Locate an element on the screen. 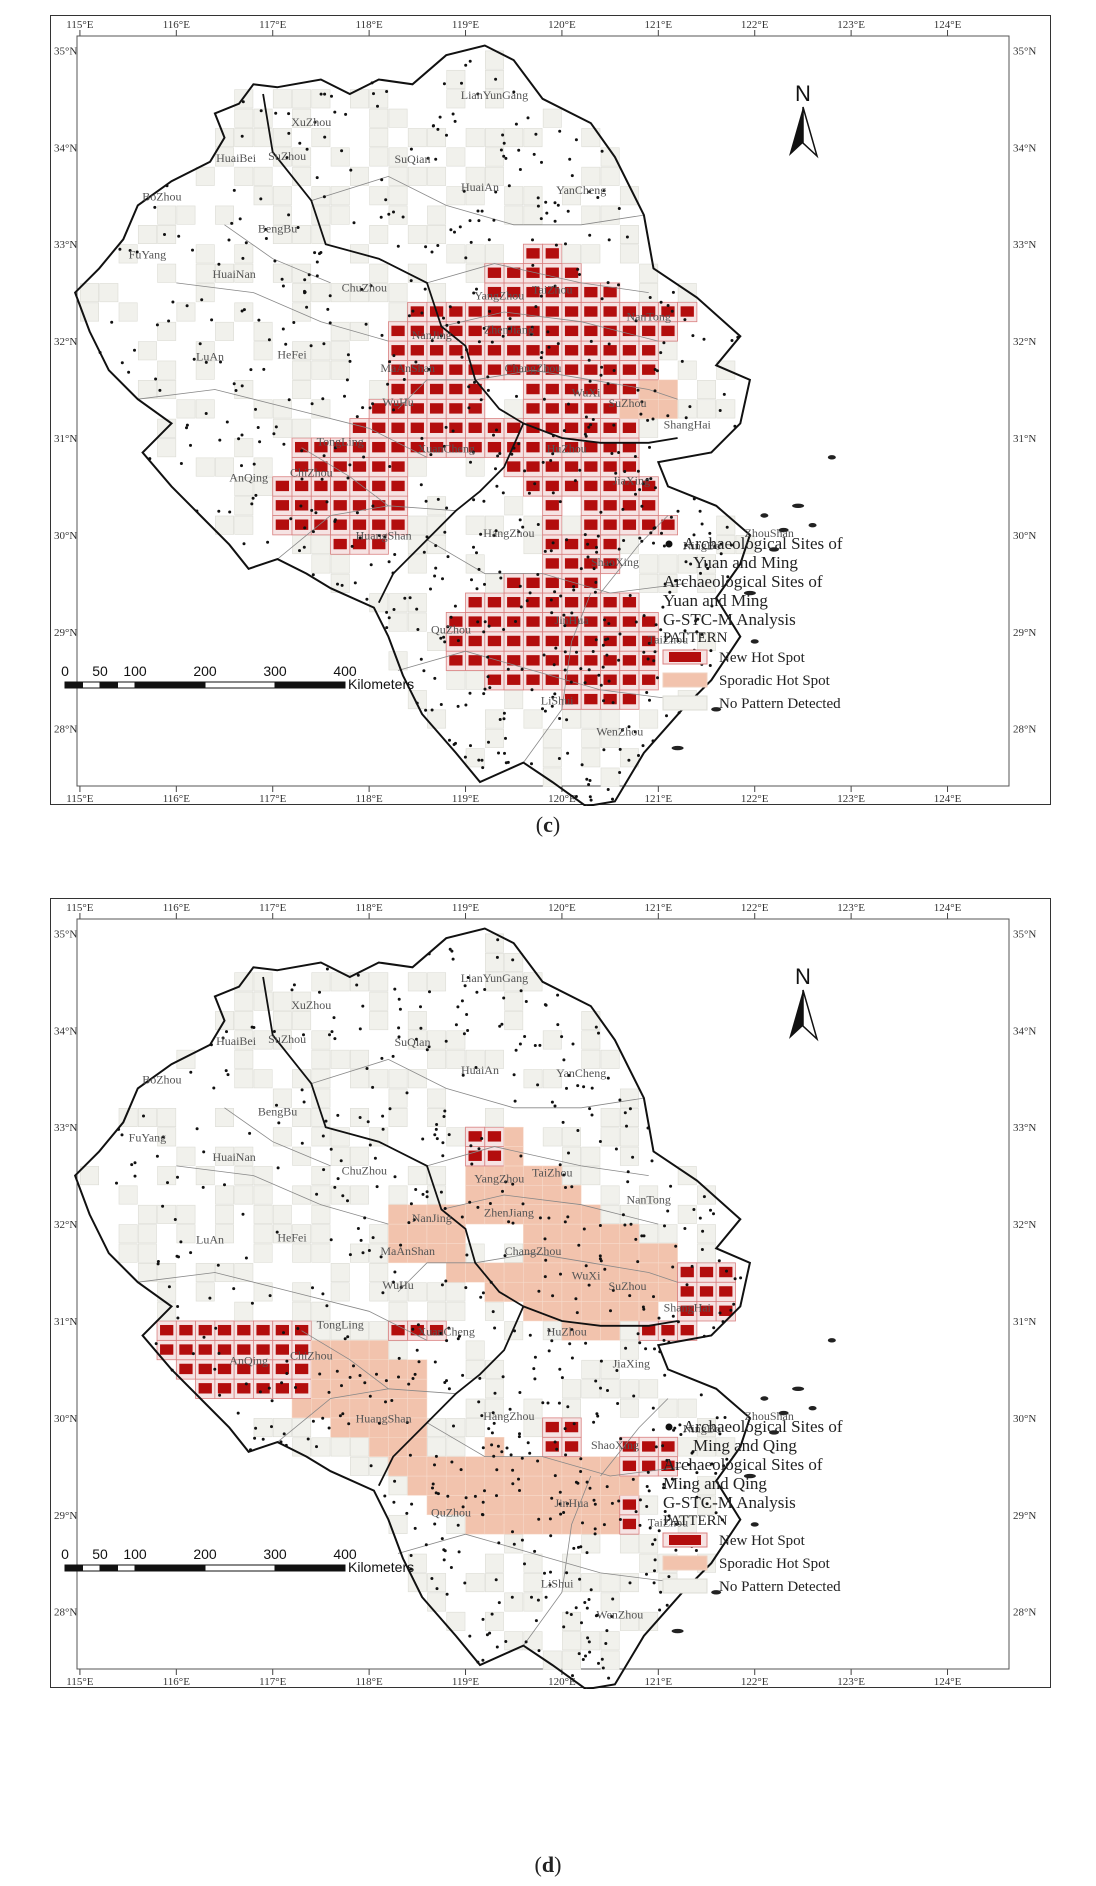  lat-tick-right: 32°N is located at coordinates (1024, 342).